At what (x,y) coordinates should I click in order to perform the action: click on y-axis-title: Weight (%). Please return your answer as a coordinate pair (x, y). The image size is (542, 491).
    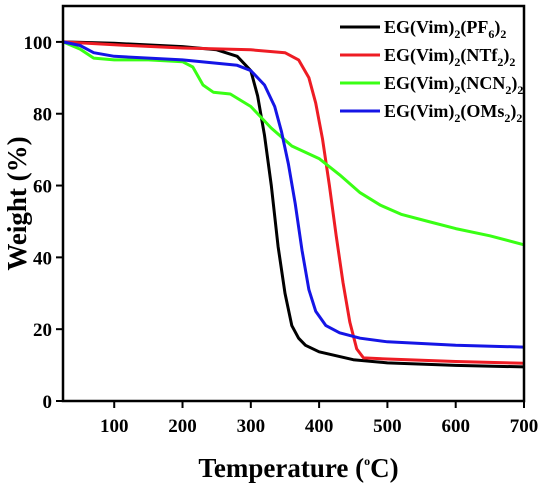
    Looking at the image, I should click on (17, 203).